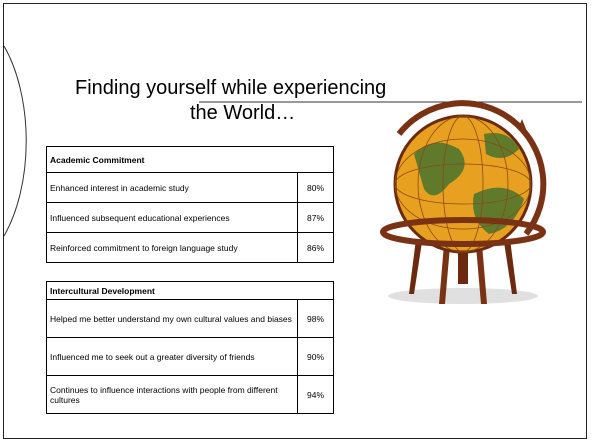 This screenshot has width=592, height=444. I want to click on table-header: Intercultural Development, so click(190, 290).